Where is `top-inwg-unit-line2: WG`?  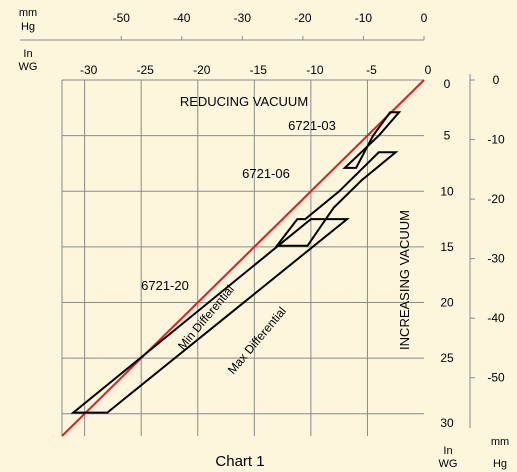 top-inwg-unit-line2: WG is located at coordinates (28, 67).